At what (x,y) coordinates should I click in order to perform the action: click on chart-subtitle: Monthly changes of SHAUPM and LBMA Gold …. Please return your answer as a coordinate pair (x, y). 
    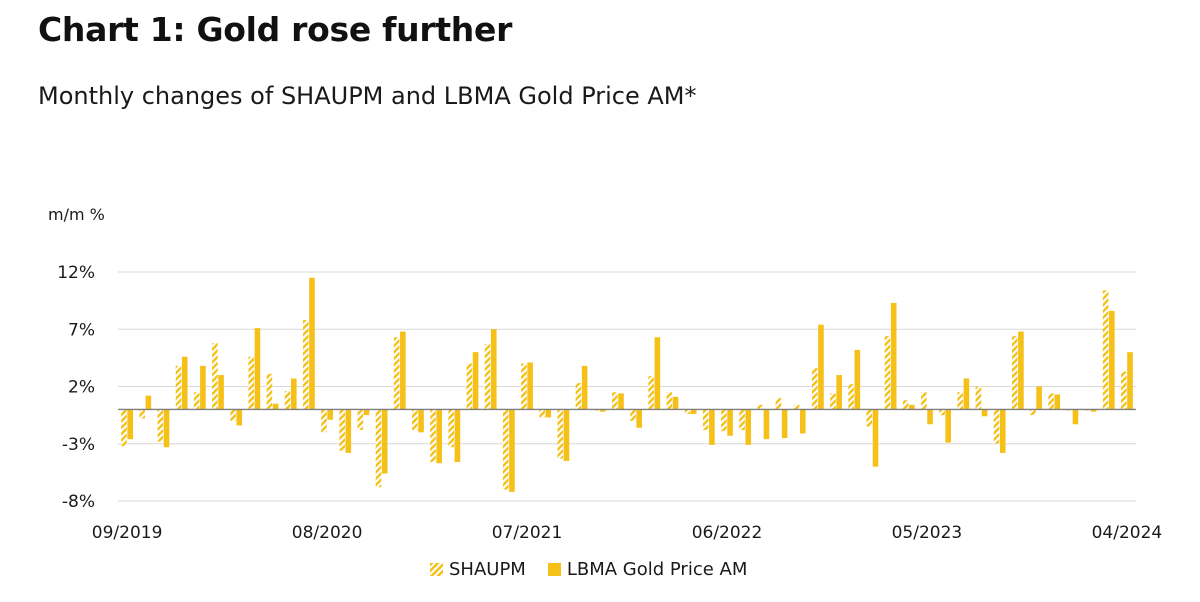
    Looking at the image, I should click on (367, 96).